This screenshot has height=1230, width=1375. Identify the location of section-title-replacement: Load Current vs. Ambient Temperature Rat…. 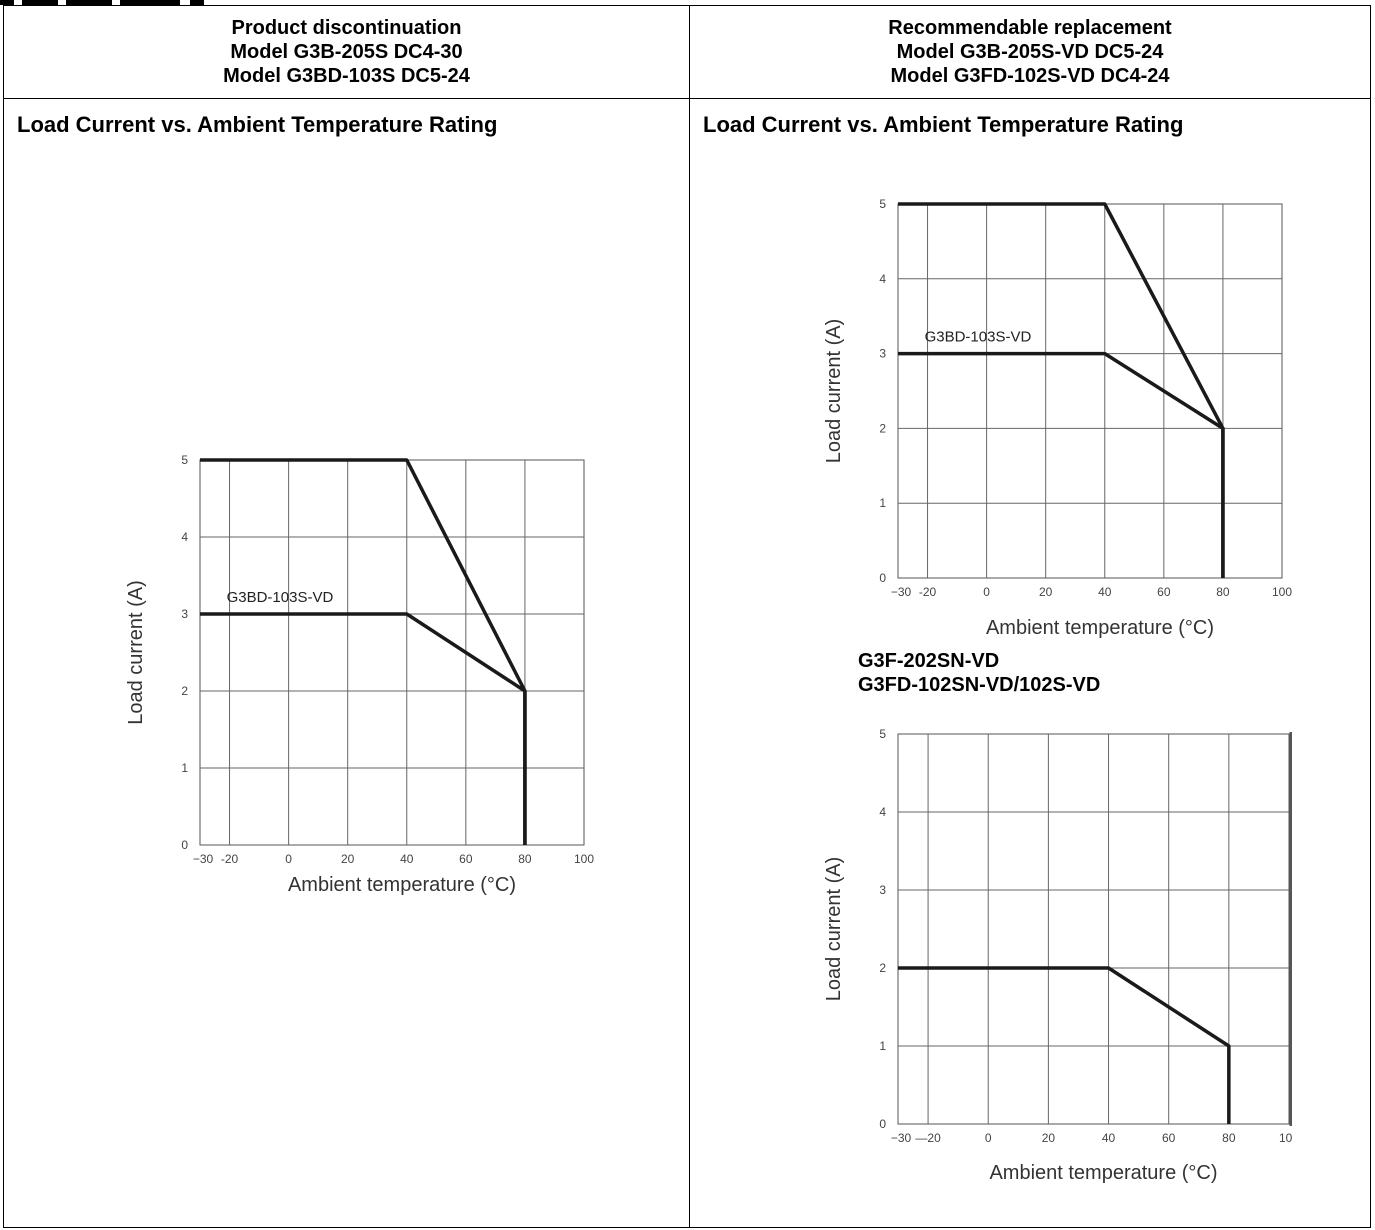
(943, 124).